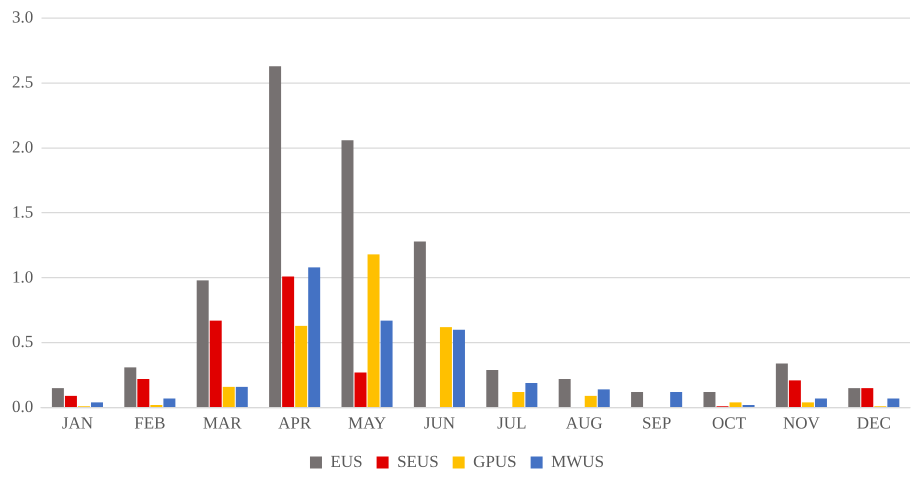 This screenshot has width=914, height=485. Describe the element at coordinates (801, 422) in the screenshot. I see `x-tick-label: NOV` at that location.